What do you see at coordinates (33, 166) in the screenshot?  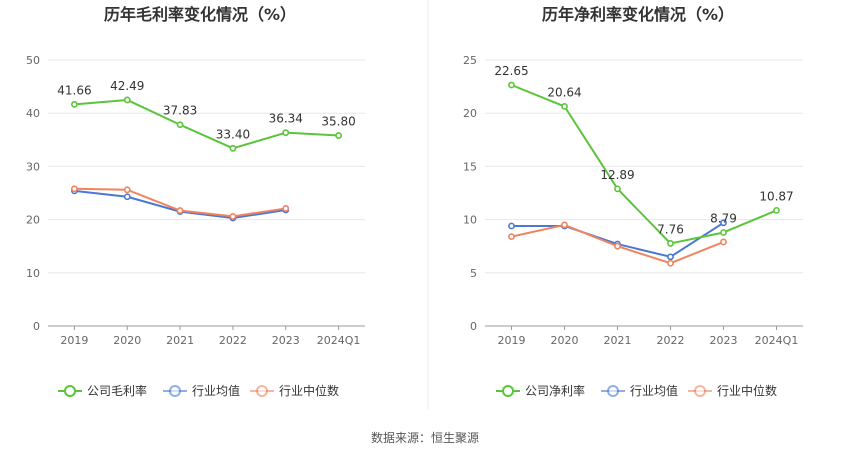 I see `y-tick-label: 30` at bounding box center [33, 166].